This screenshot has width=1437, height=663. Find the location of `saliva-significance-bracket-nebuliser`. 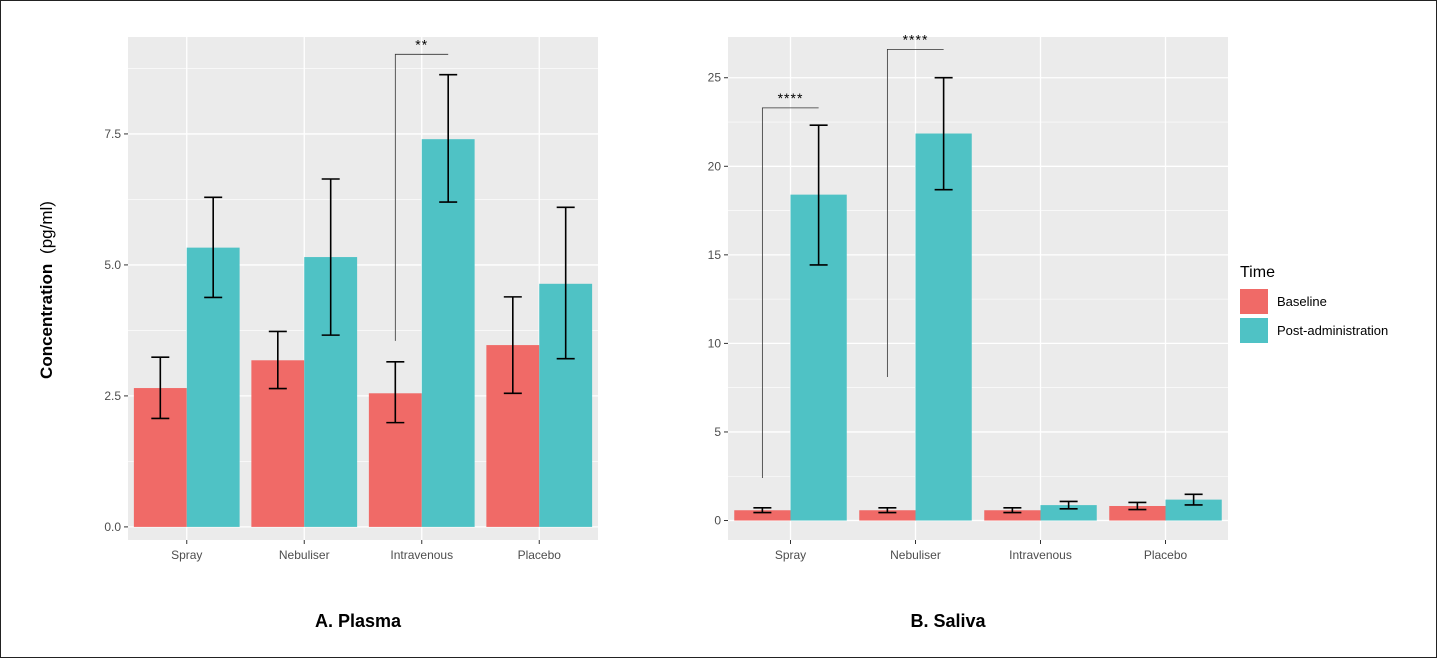

saliva-significance-bracket-nebuliser is located at coordinates (915, 213).